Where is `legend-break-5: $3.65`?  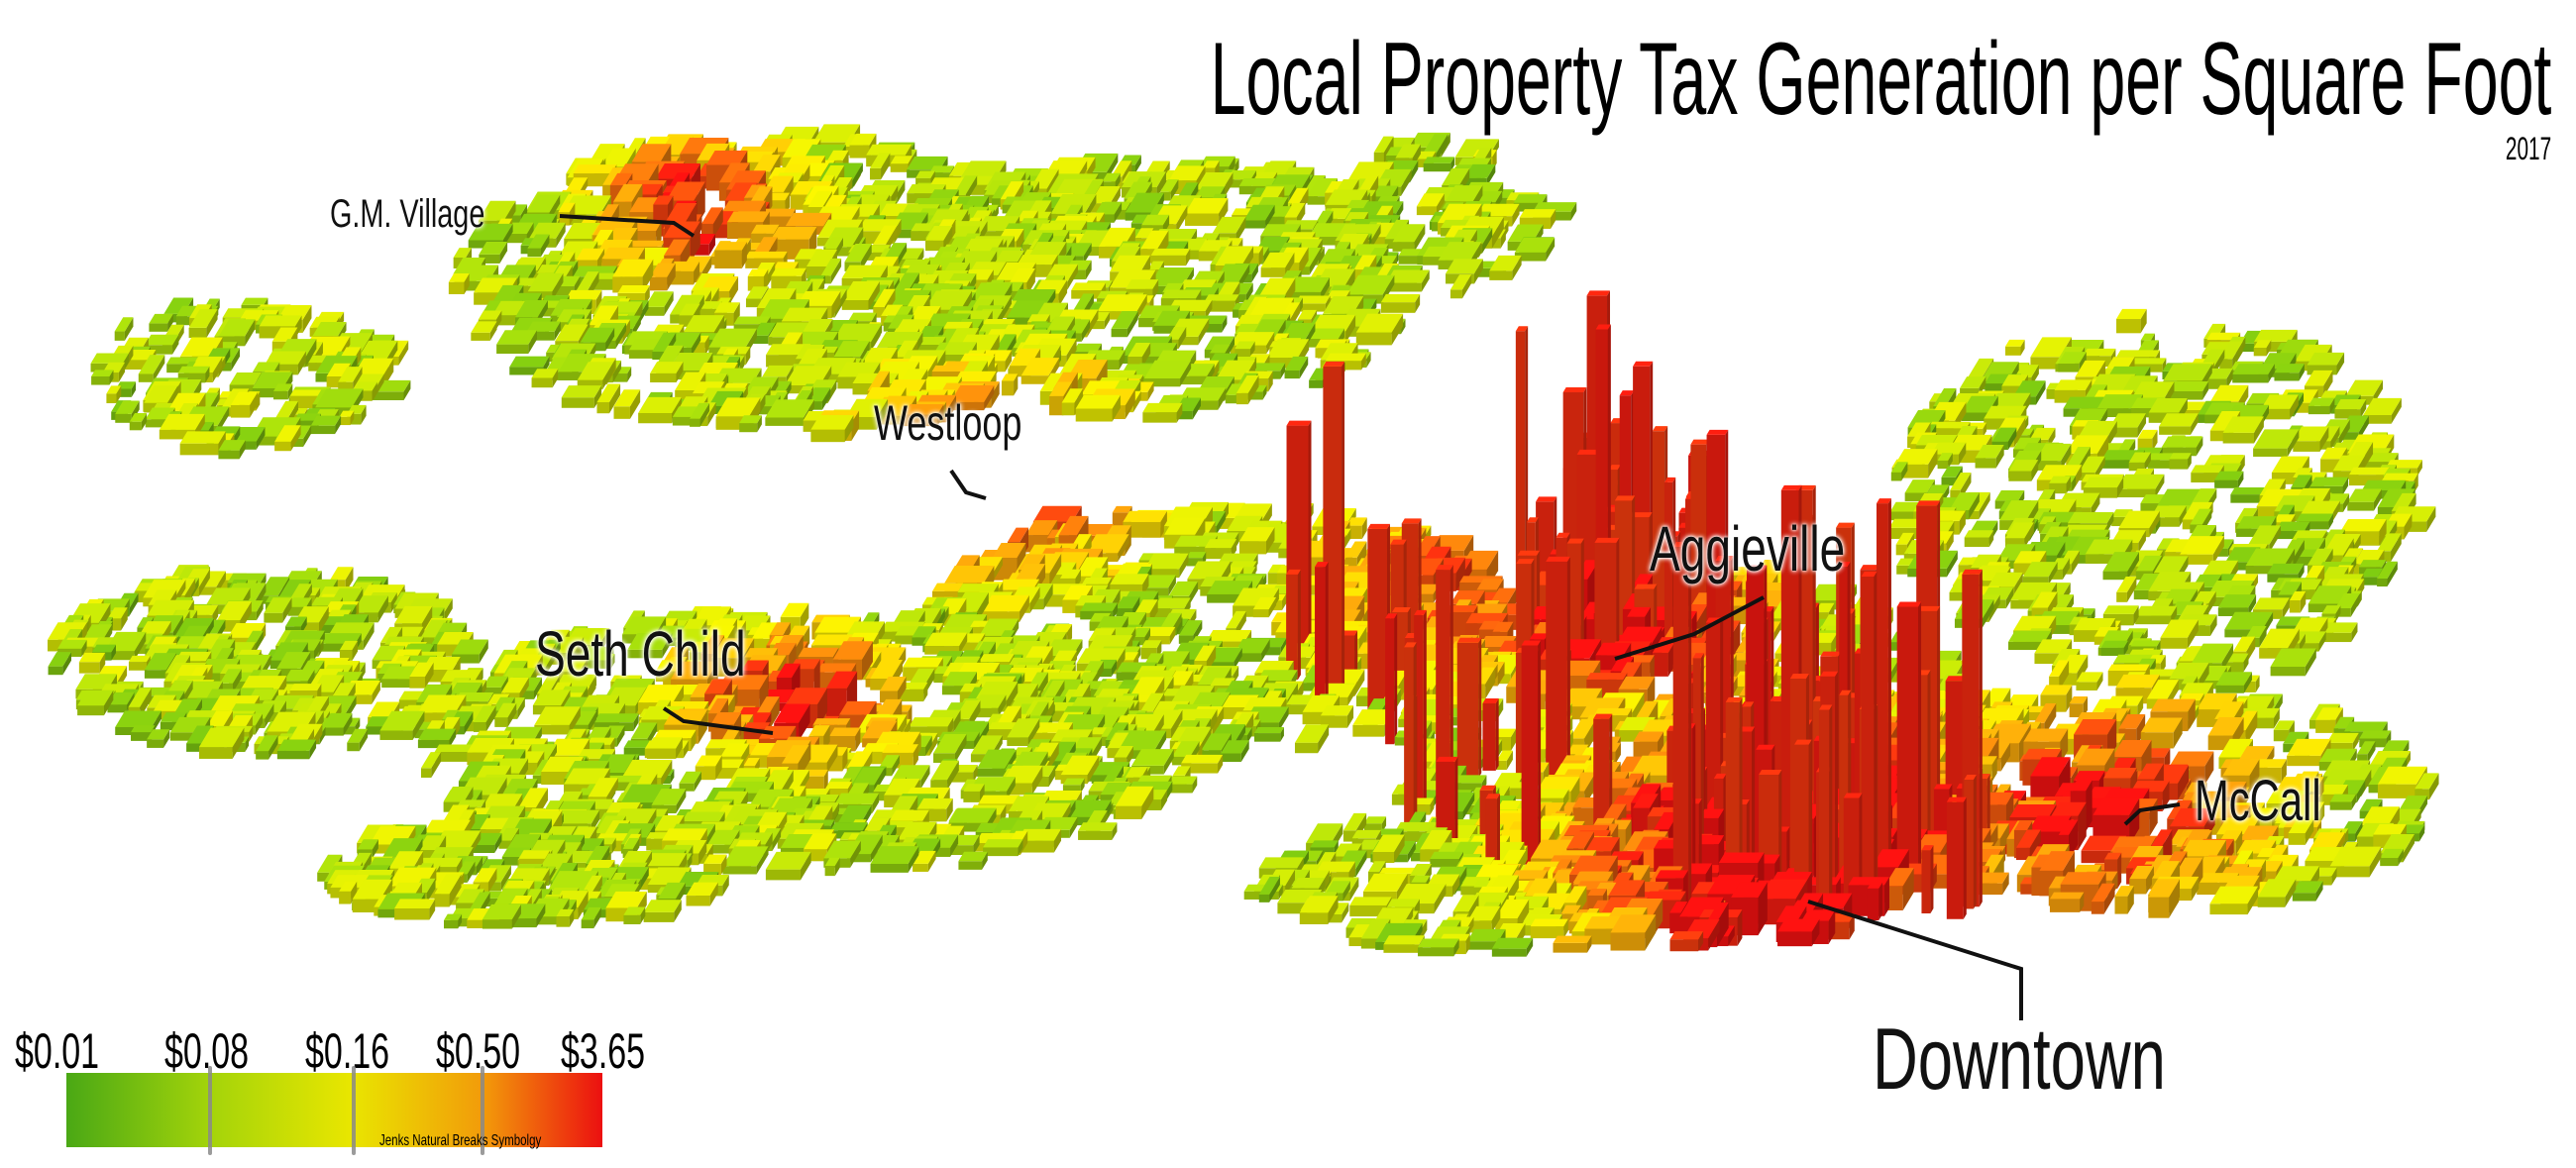
legend-break-5: $3.65 is located at coordinates (603, 1051).